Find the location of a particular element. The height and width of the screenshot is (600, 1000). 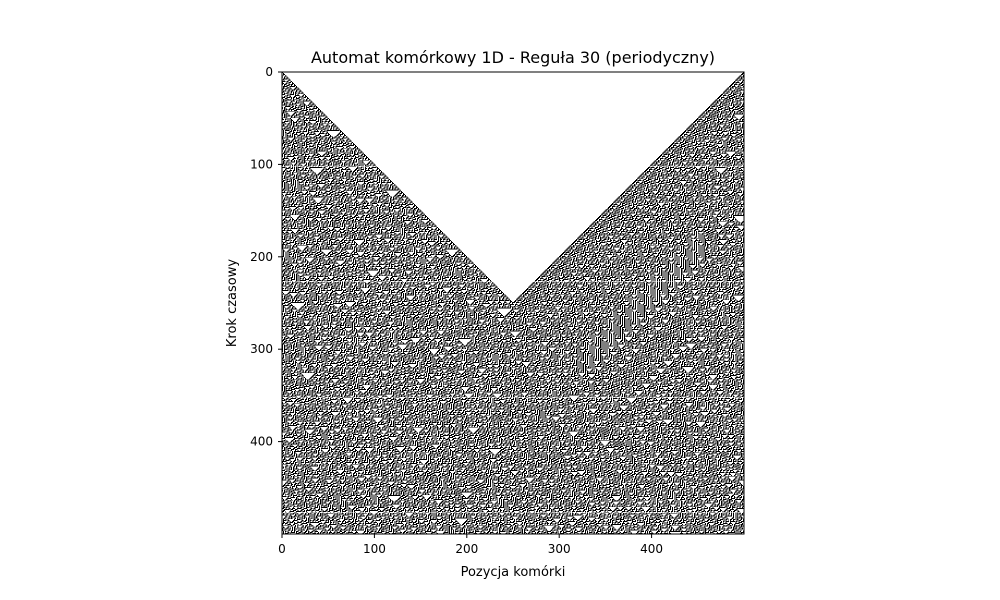

y-tick-label: 0 is located at coordinates (269, 72).